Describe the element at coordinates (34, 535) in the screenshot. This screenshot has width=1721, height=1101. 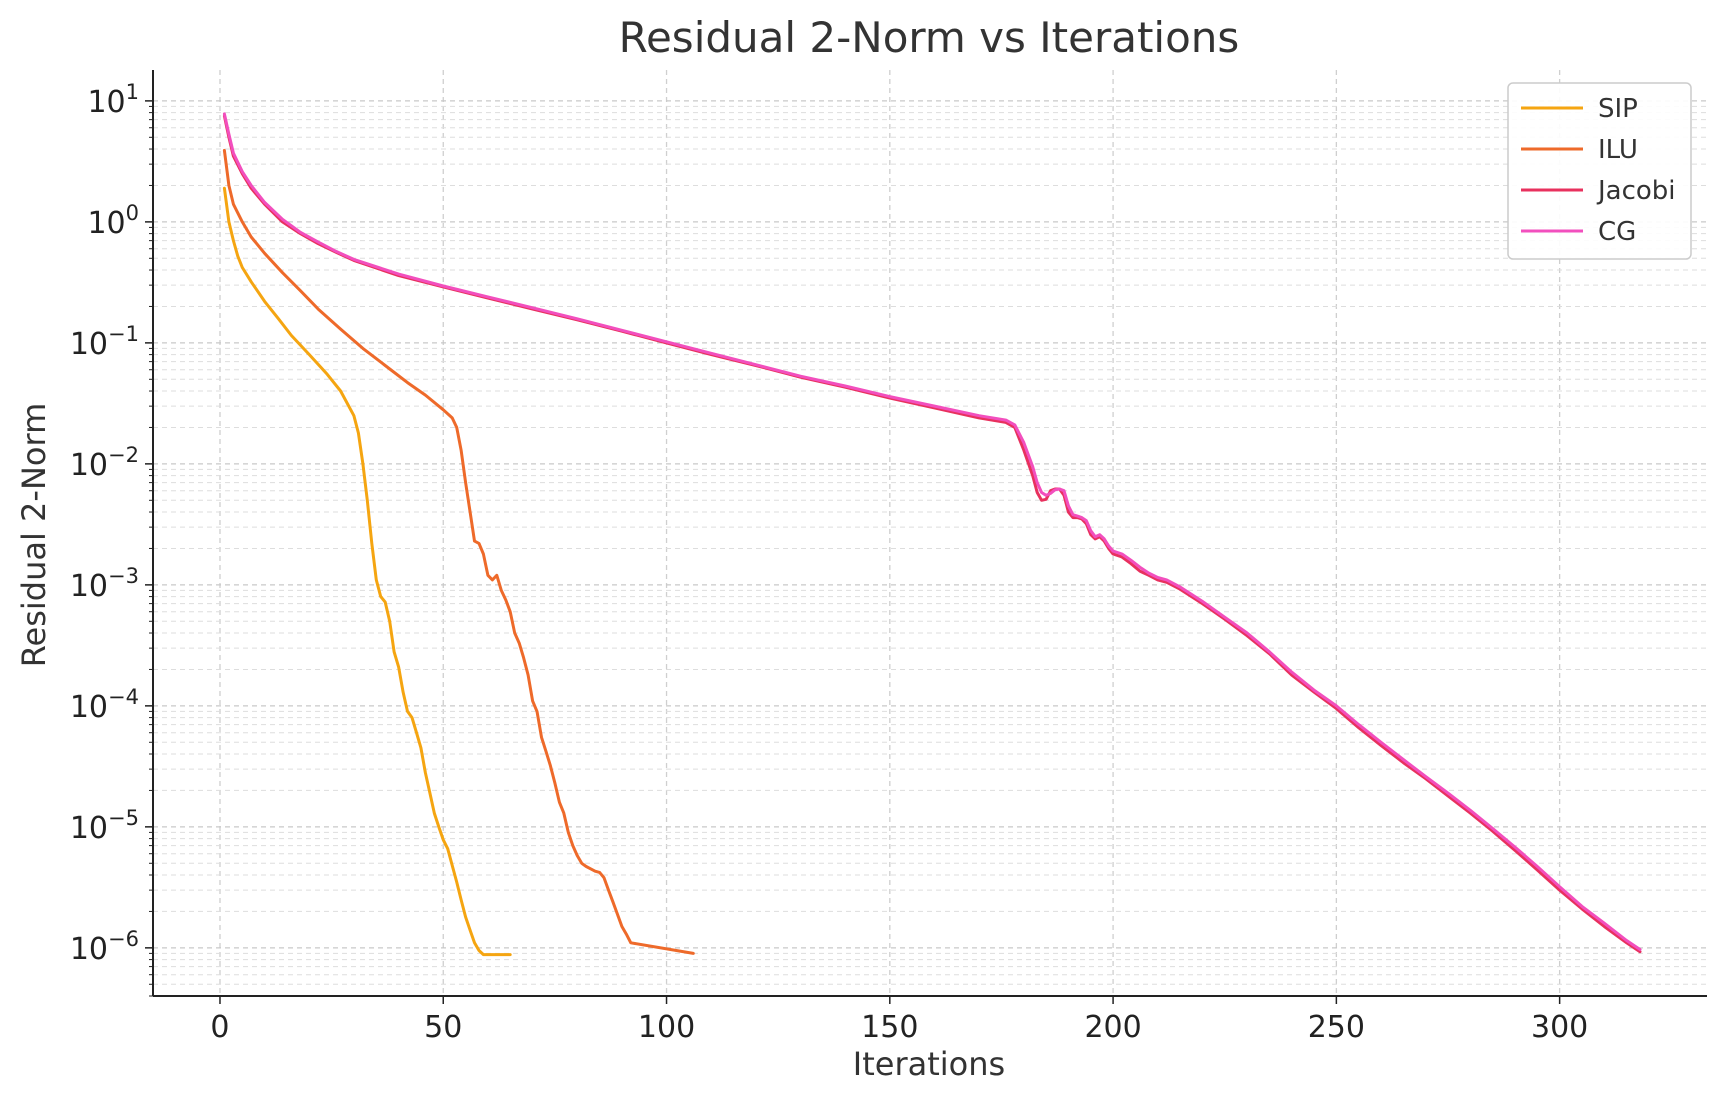
I see `y-axis-label: Residual 2-Norm` at that location.